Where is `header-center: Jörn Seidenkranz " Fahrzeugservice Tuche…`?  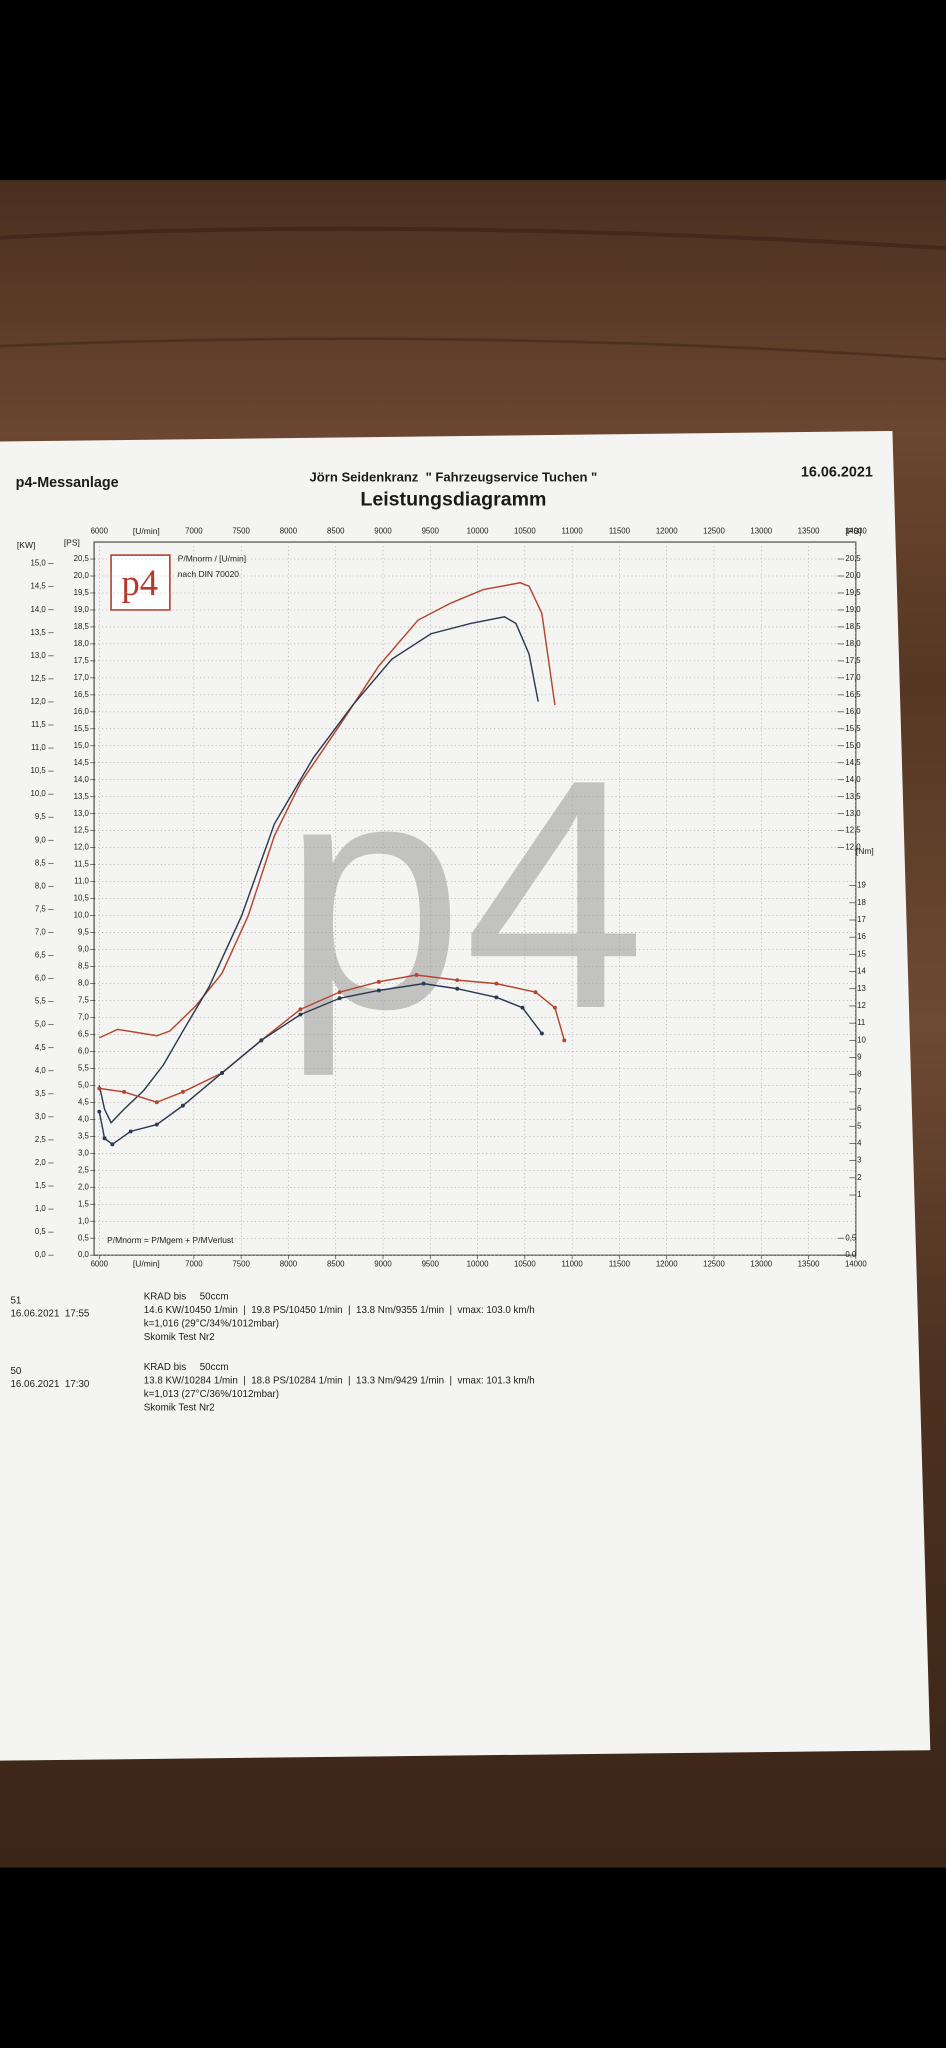
header-center: Jörn Seidenkranz " Fahrzeugservice Tuche… is located at coordinates (454, 476).